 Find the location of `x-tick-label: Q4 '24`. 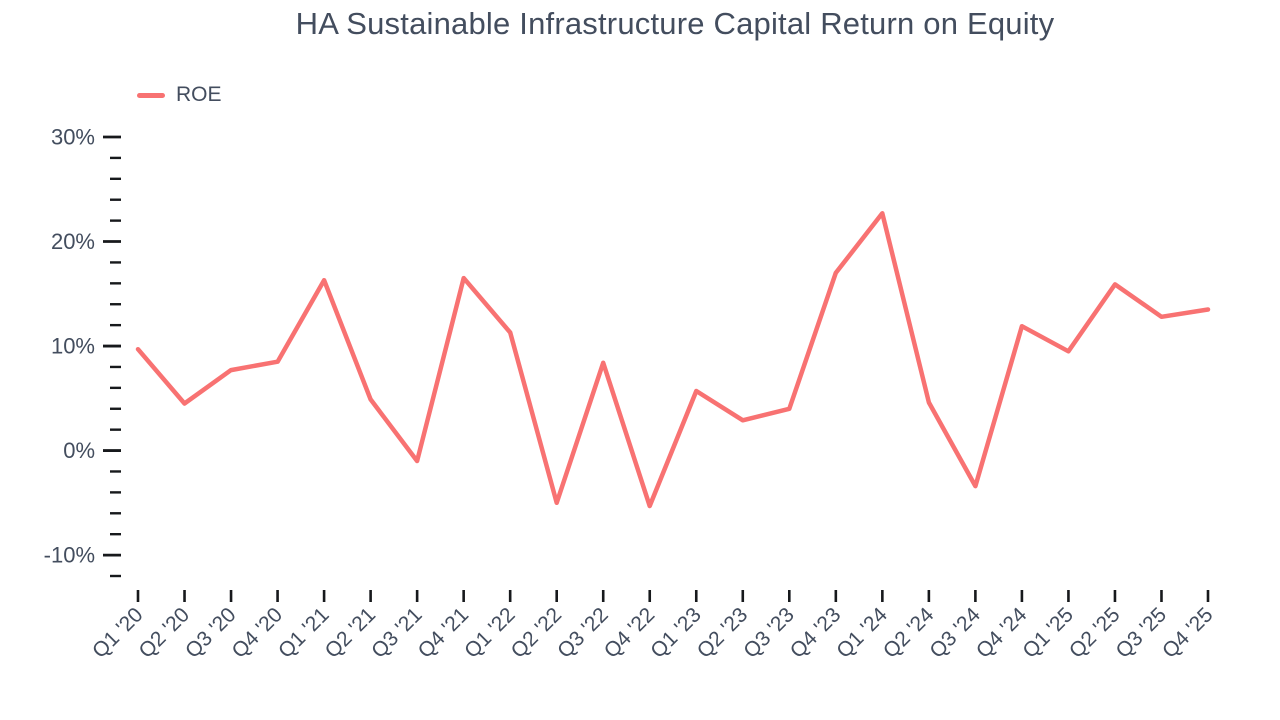

x-tick-label: Q4 '24 is located at coordinates (1002, 633).